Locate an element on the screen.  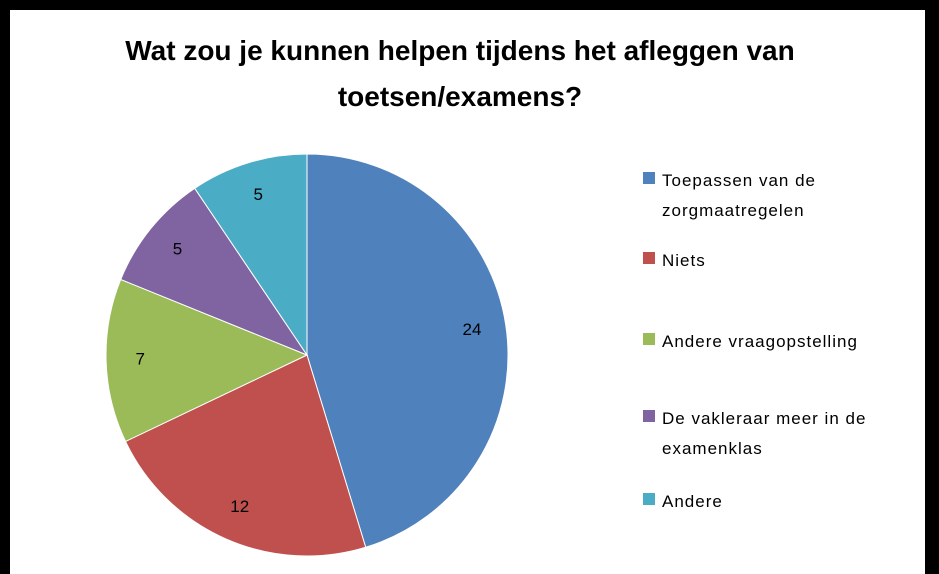
data-label: 12 is located at coordinates (239, 506).